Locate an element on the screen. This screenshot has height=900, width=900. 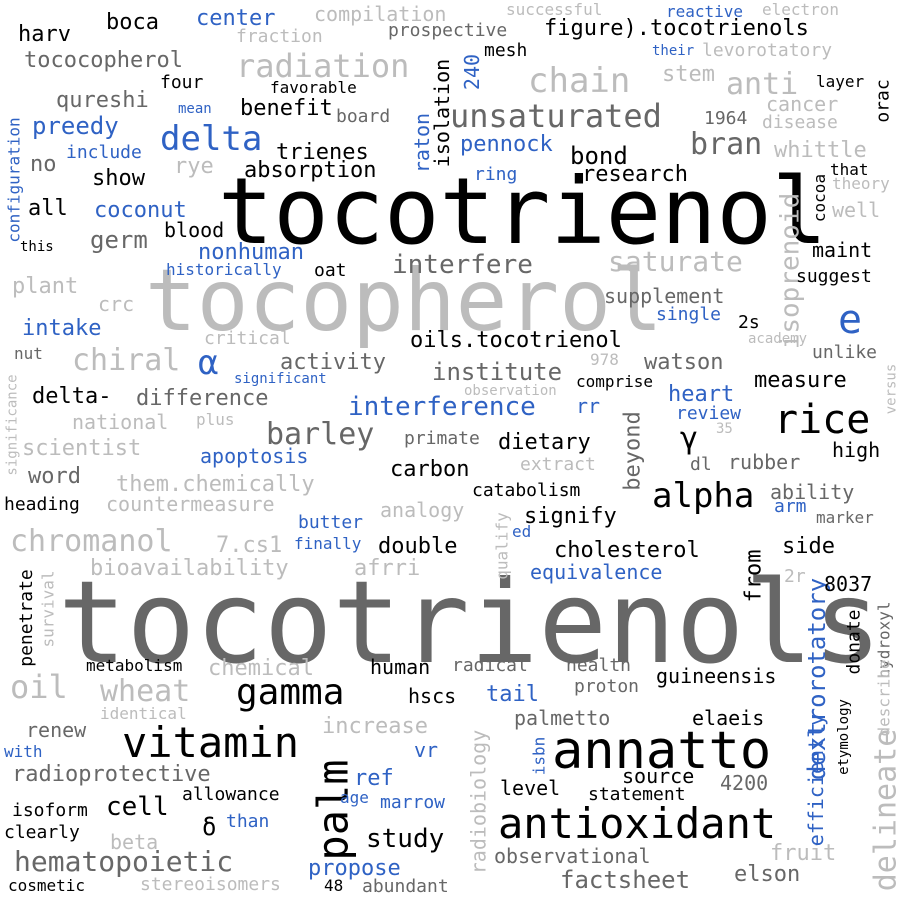
word: preedy is located at coordinates (75, 126).